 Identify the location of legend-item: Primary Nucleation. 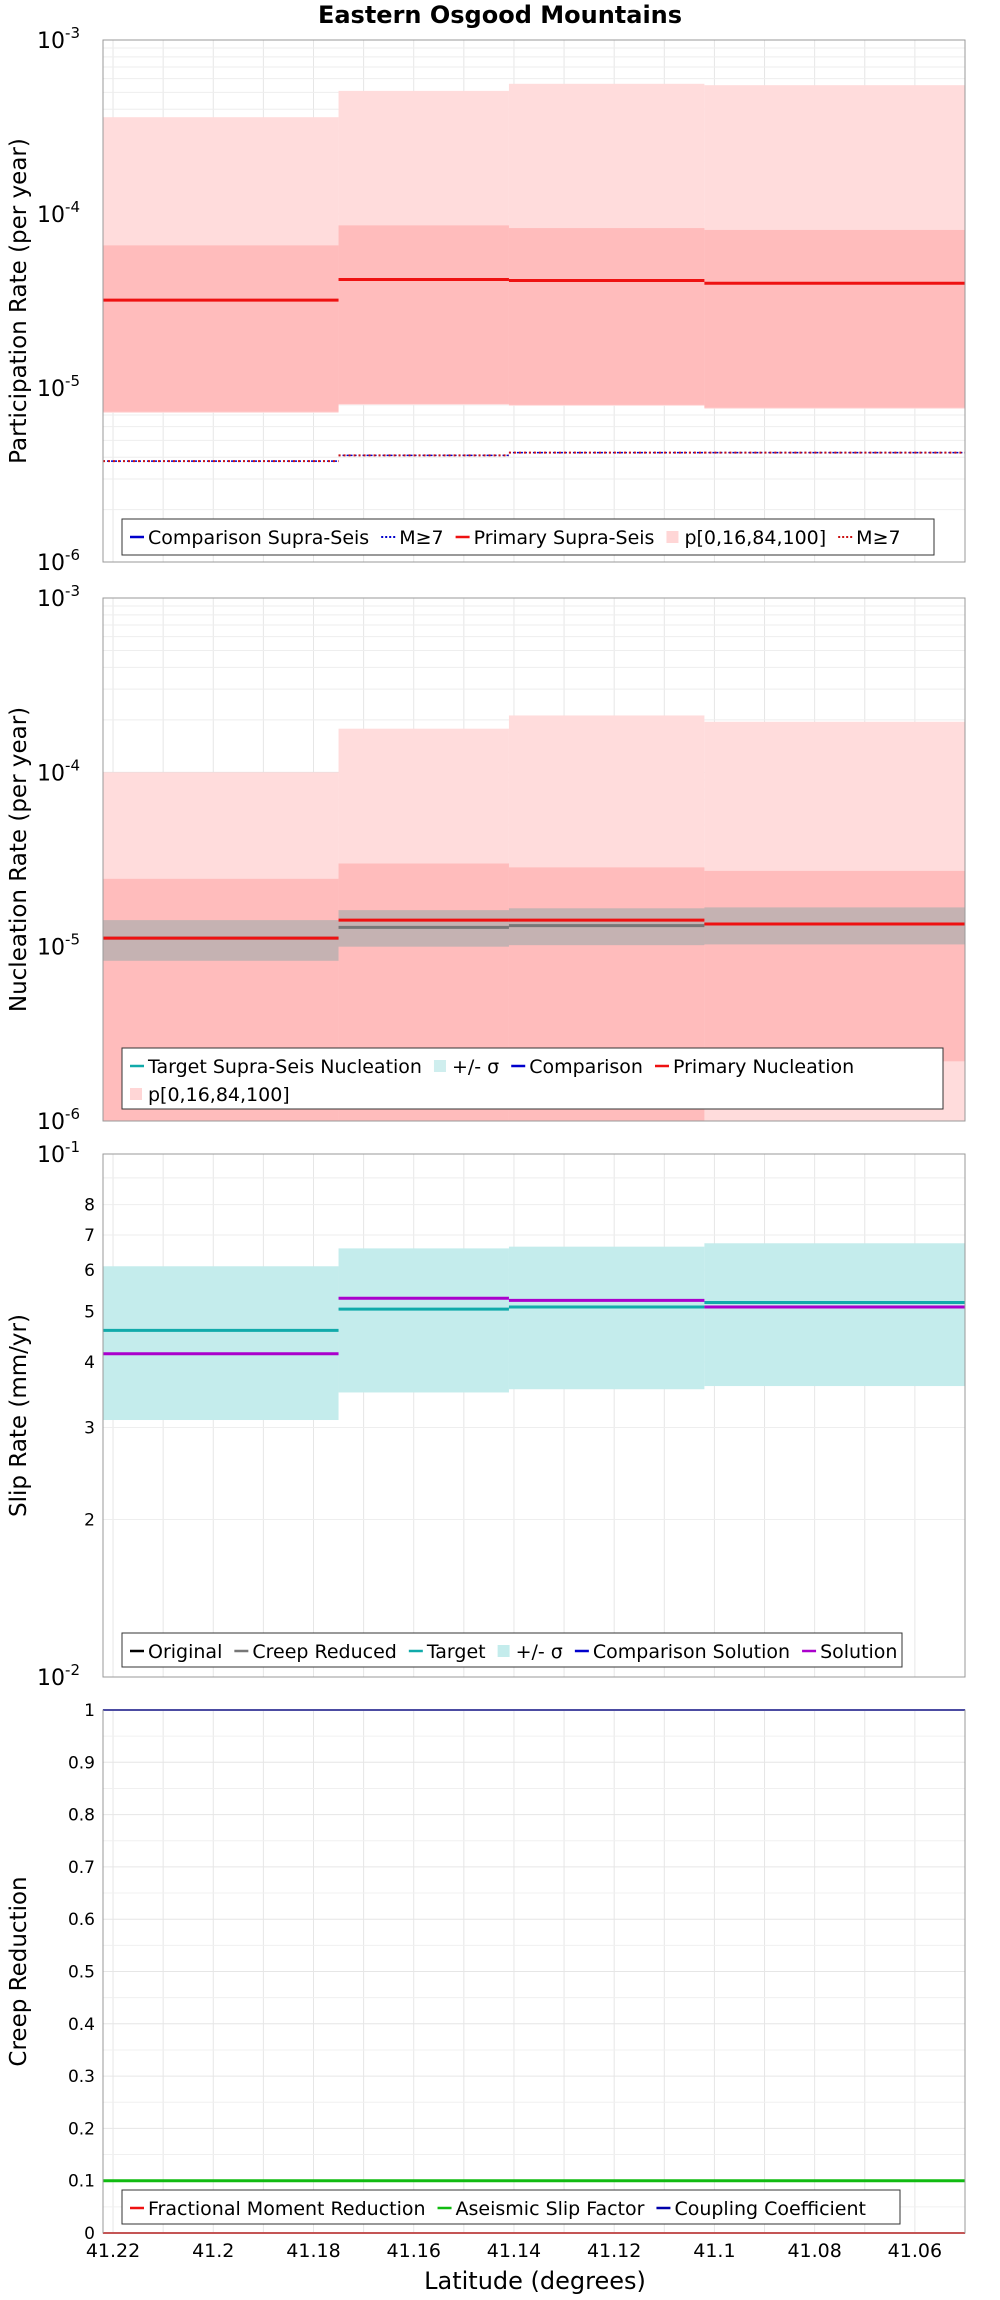
(754, 1067).